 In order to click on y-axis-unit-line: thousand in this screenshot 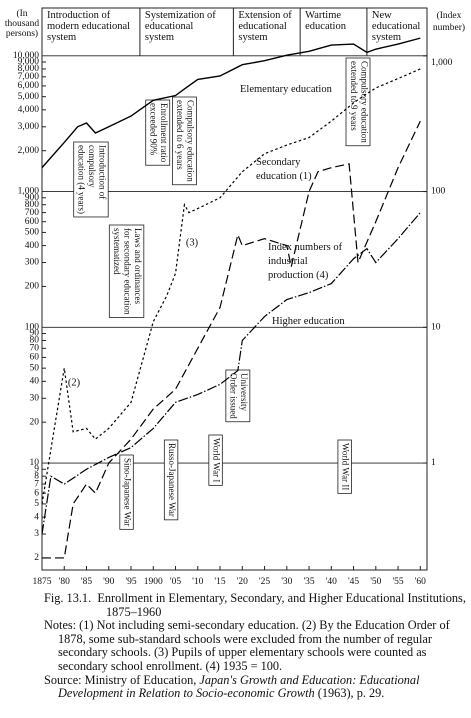, I will do `click(22, 24)`.